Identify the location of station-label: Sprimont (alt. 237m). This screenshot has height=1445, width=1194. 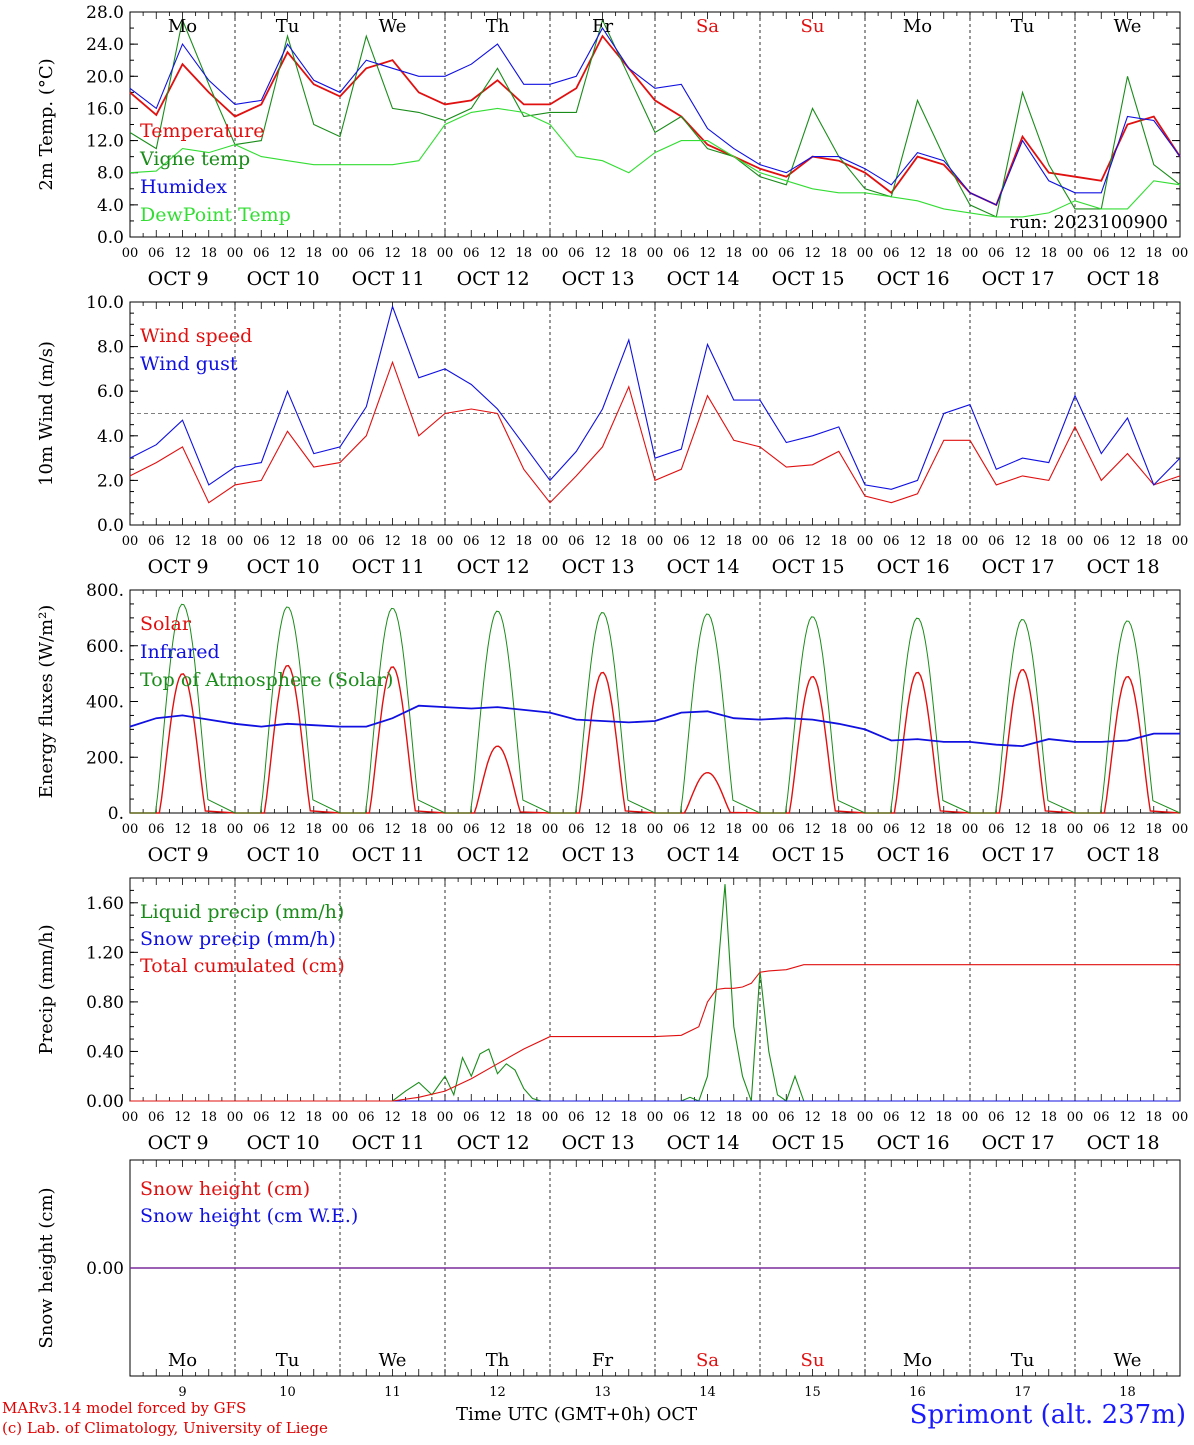
(1047, 1415).